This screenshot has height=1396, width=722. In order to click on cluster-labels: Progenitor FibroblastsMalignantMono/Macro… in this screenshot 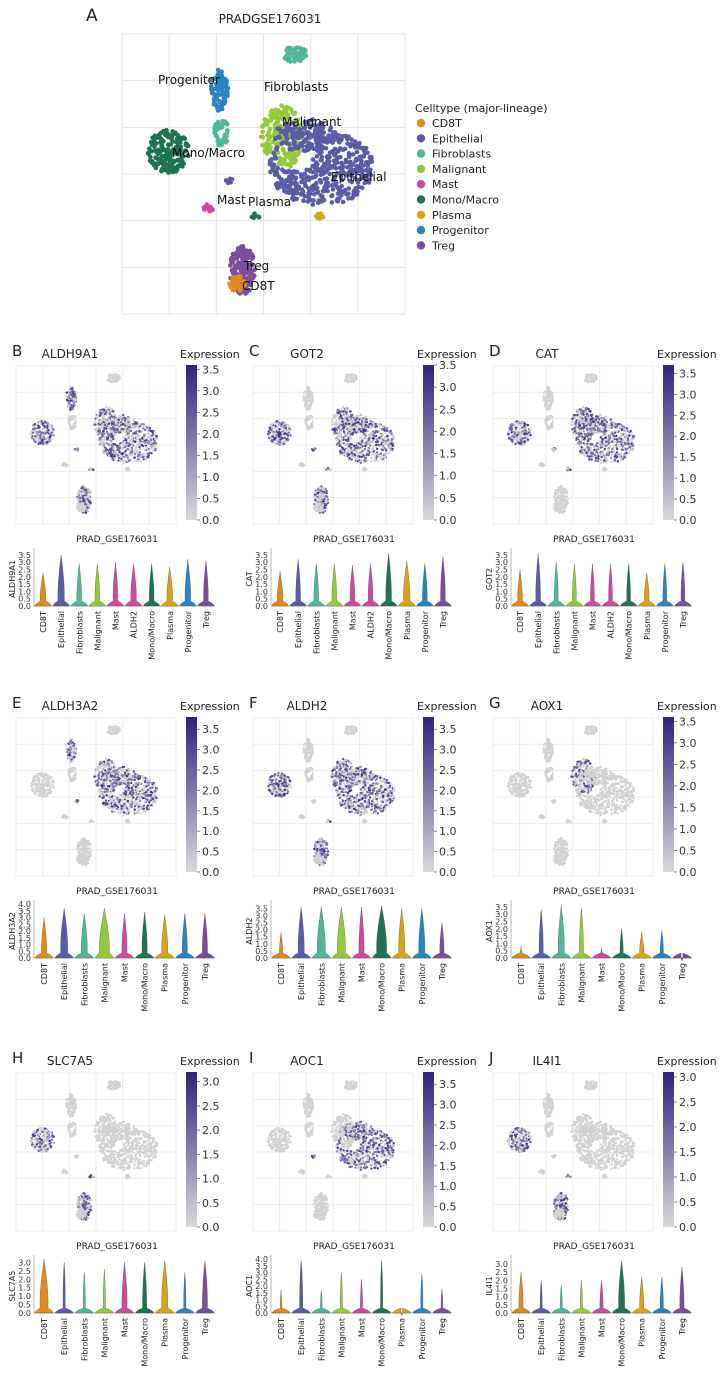, I will do `click(272, 183)`.